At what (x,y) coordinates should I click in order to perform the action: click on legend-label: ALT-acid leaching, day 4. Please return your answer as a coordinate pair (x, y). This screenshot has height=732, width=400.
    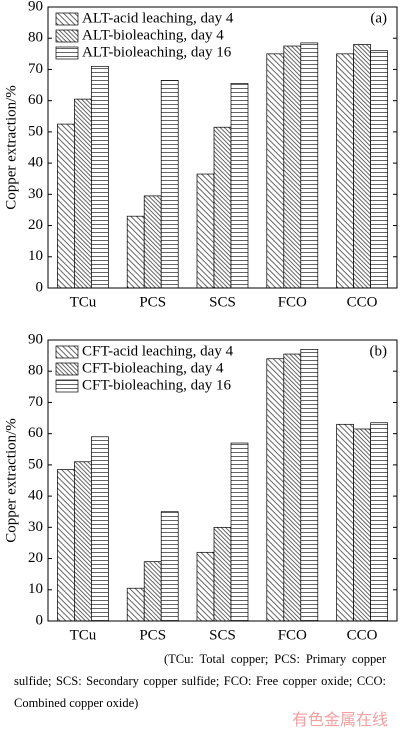
    Looking at the image, I should click on (158, 18).